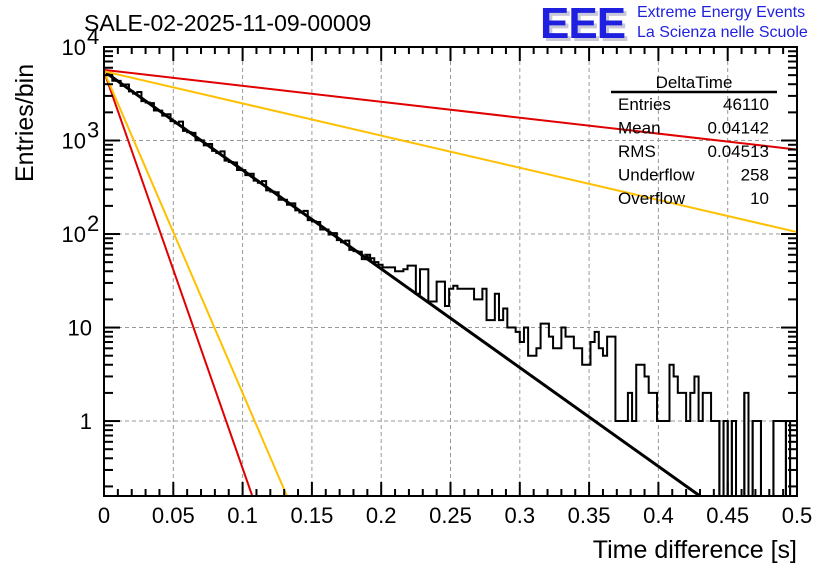  What do you see at coordinates (589, 515) in the screenshot?
I see `x-tick-label: 0.35` at bounding box center [589, 515].